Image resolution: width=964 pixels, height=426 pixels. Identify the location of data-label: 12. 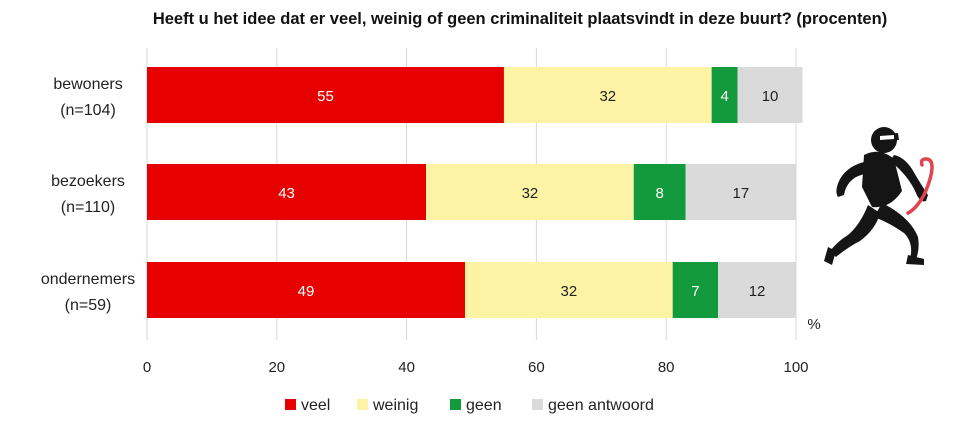
(757, 291).